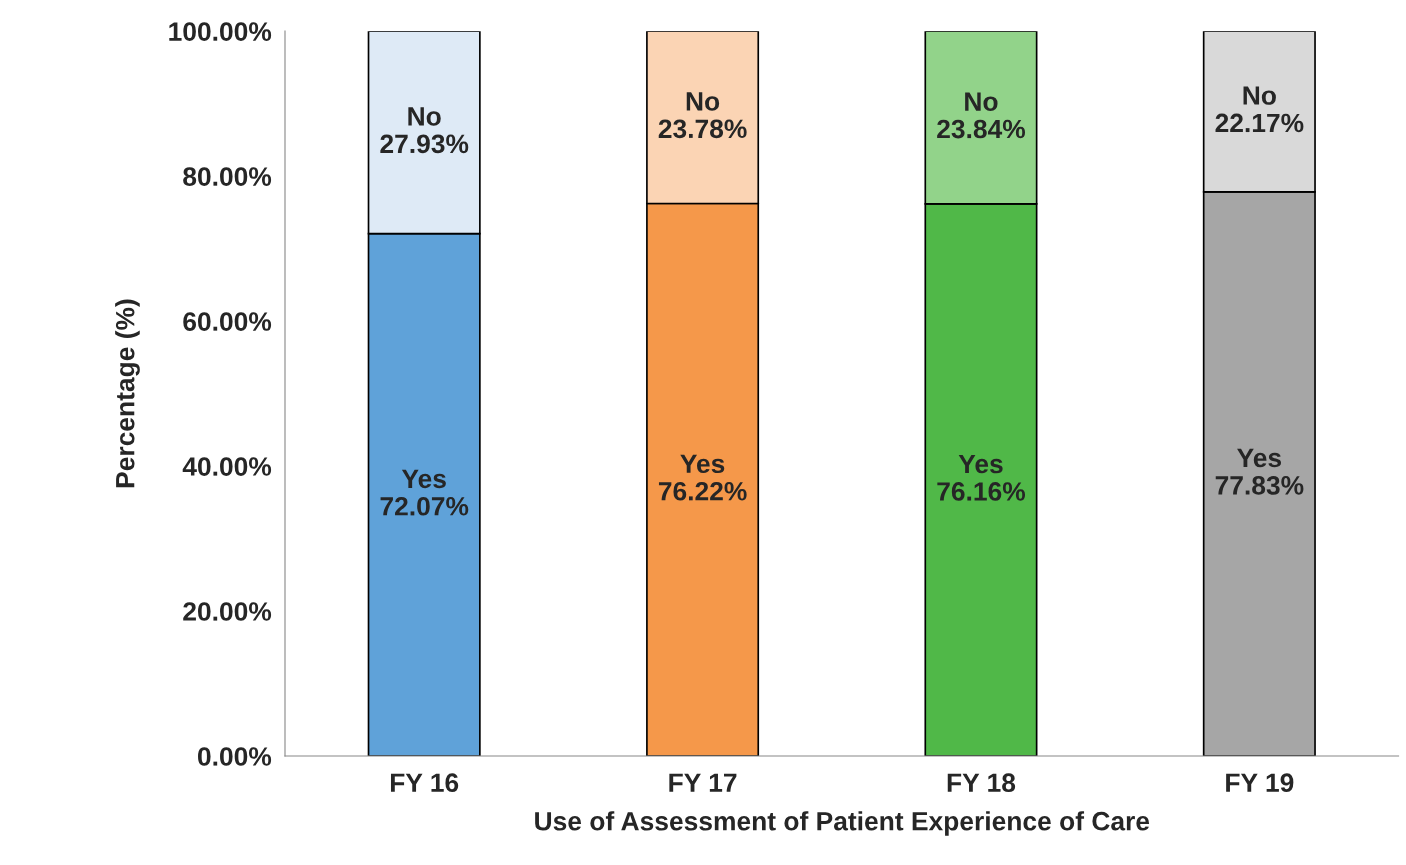 The width and height of the screenshot is (1406, 865). I want to click on data-label: 77.83%, so click(1259, 485).